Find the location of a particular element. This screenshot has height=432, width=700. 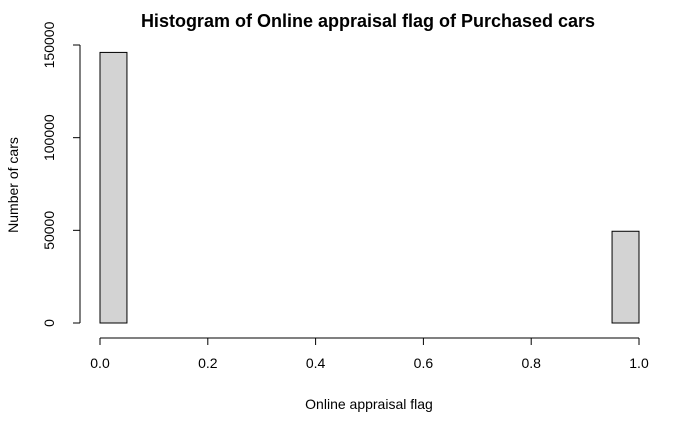

x-axis-label: Online appraisal flag is located at coordinates (369, 404).